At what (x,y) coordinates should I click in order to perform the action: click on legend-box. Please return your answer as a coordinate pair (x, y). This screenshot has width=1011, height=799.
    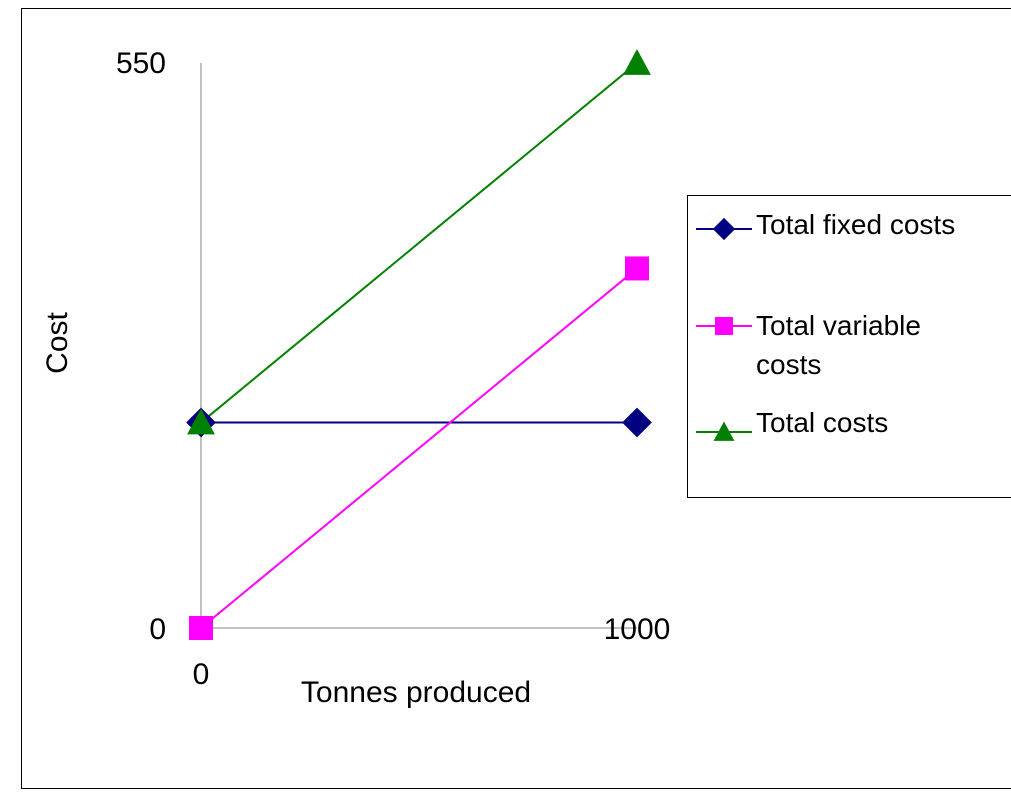
    Looking at the image, I should click on (849, 346).